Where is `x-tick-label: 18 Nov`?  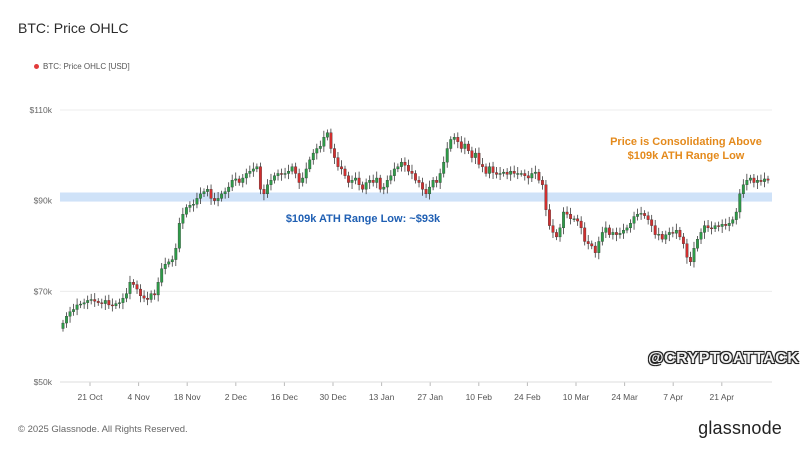 x-tick-label: 18 Nov is located at coordinates (188, 397).